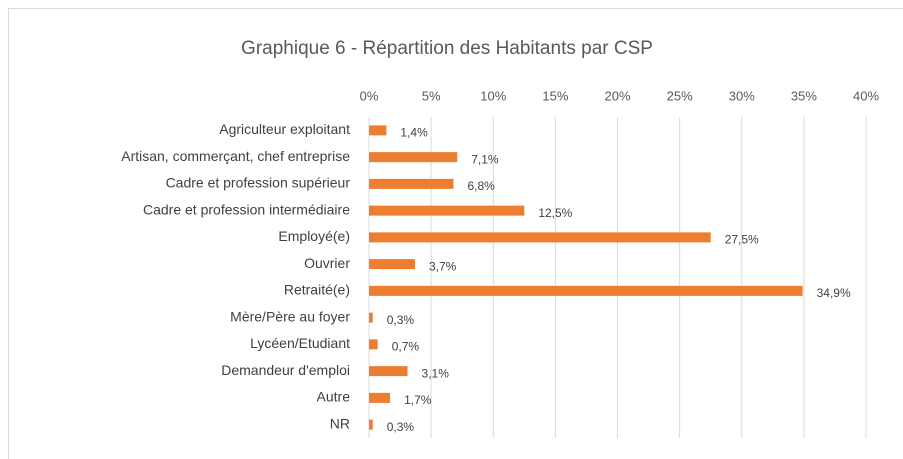  What do you see at coordinates (285, 370) in the screenshot?
I see `y-tick-label: Demandeur d'emploi` at bounding box center [285, 370].